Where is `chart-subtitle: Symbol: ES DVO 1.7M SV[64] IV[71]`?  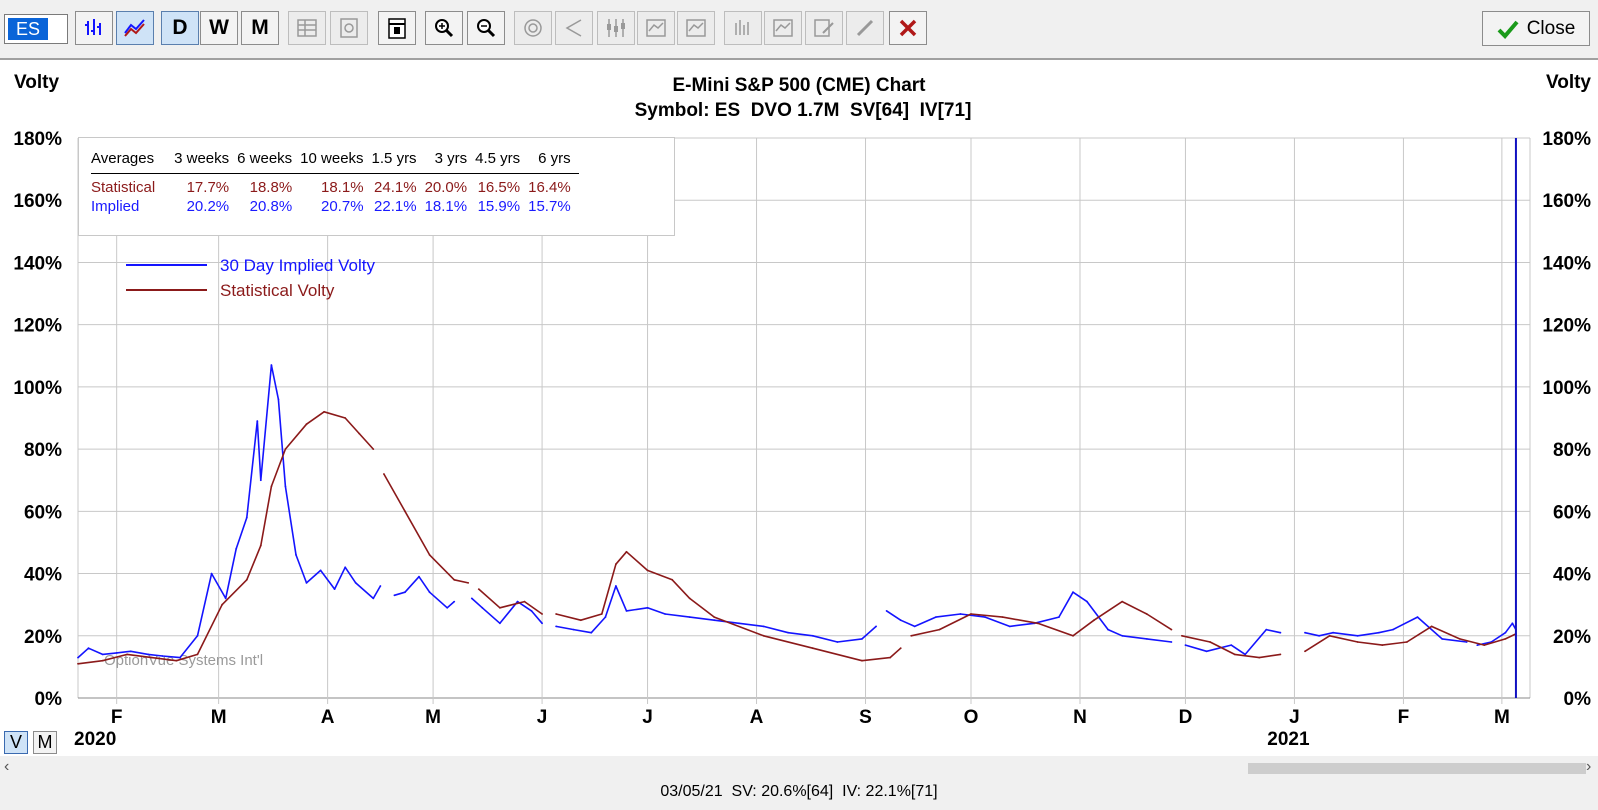
chart-subtitle: Symbol: ES DVO 1.7M SV[64] IV[71] is located at coordinates (803, 110).